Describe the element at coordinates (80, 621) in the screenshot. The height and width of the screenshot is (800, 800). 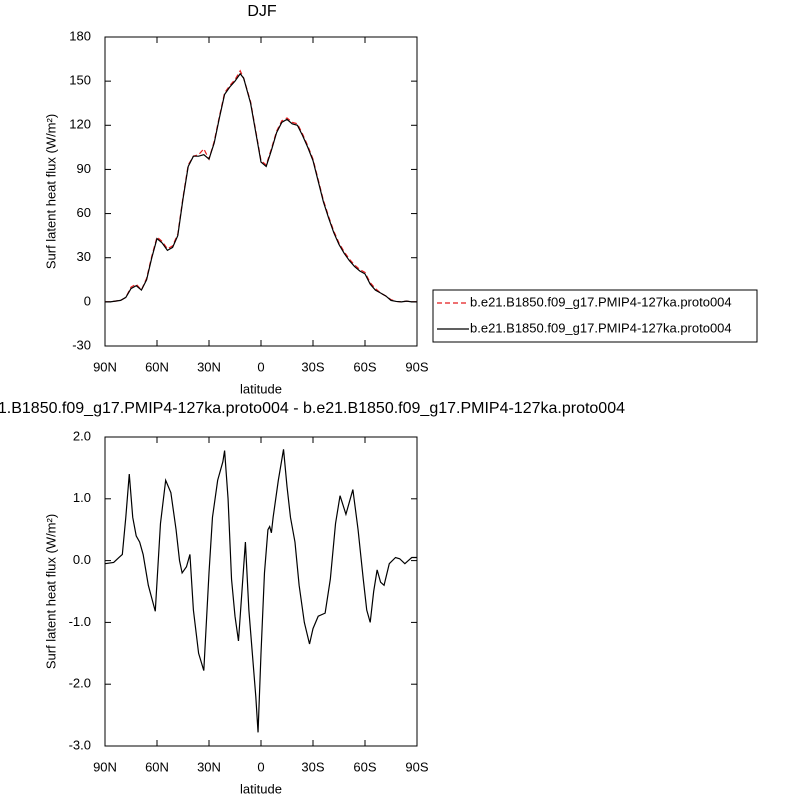
I see `y-tick-label: -1.0` at that location.